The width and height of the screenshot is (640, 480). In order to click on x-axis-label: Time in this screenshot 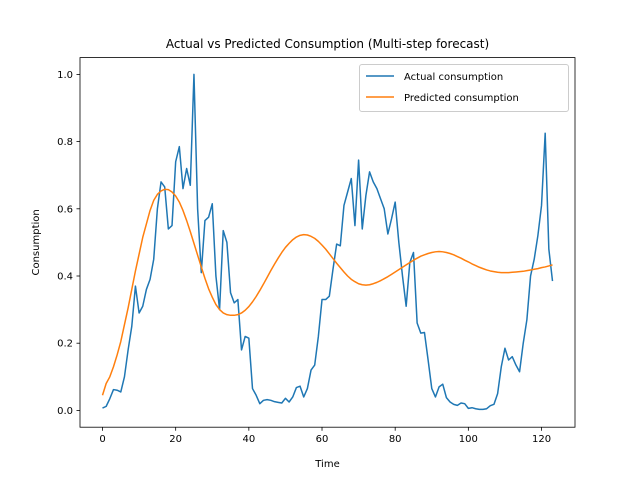, I will do `click(326, 464)`.